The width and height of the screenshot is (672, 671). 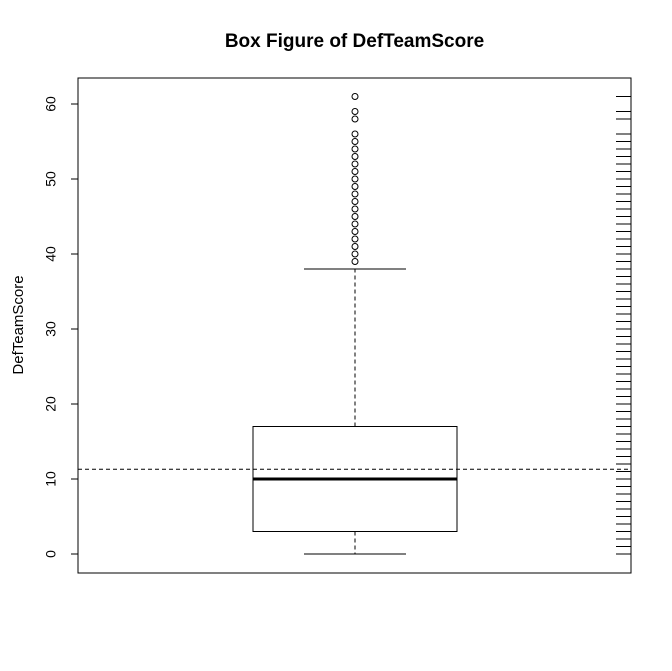 I want to click on y-axis-label: DefTeamScore, so click(x=18, y=324).